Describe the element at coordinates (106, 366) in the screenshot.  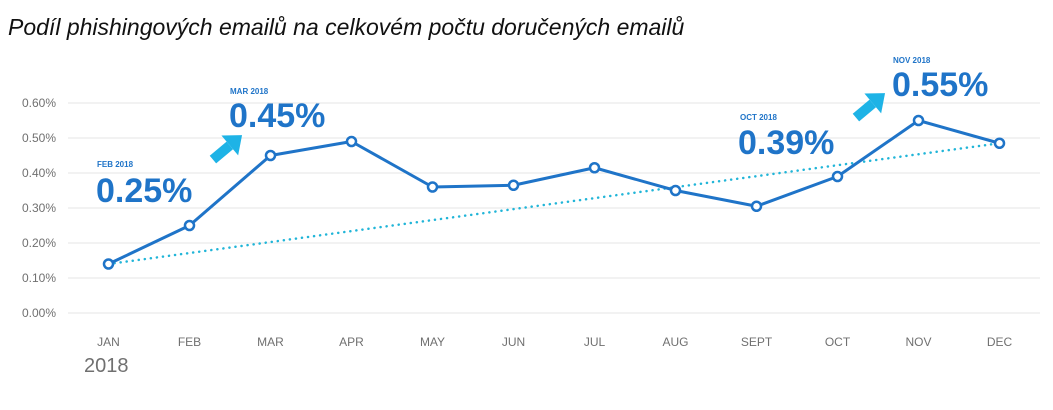
I see `x-axis-year-label: 2018` at that location.